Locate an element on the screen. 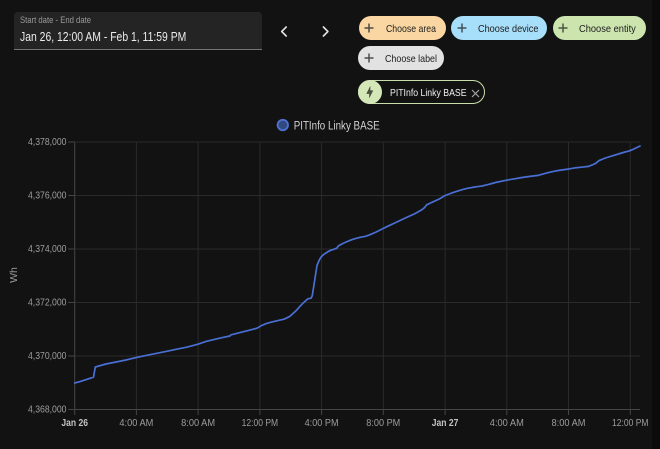 This screenshot has height=449, width=660. svg-text: PITInfo Linky BASE is located at coordinates (337, 126).